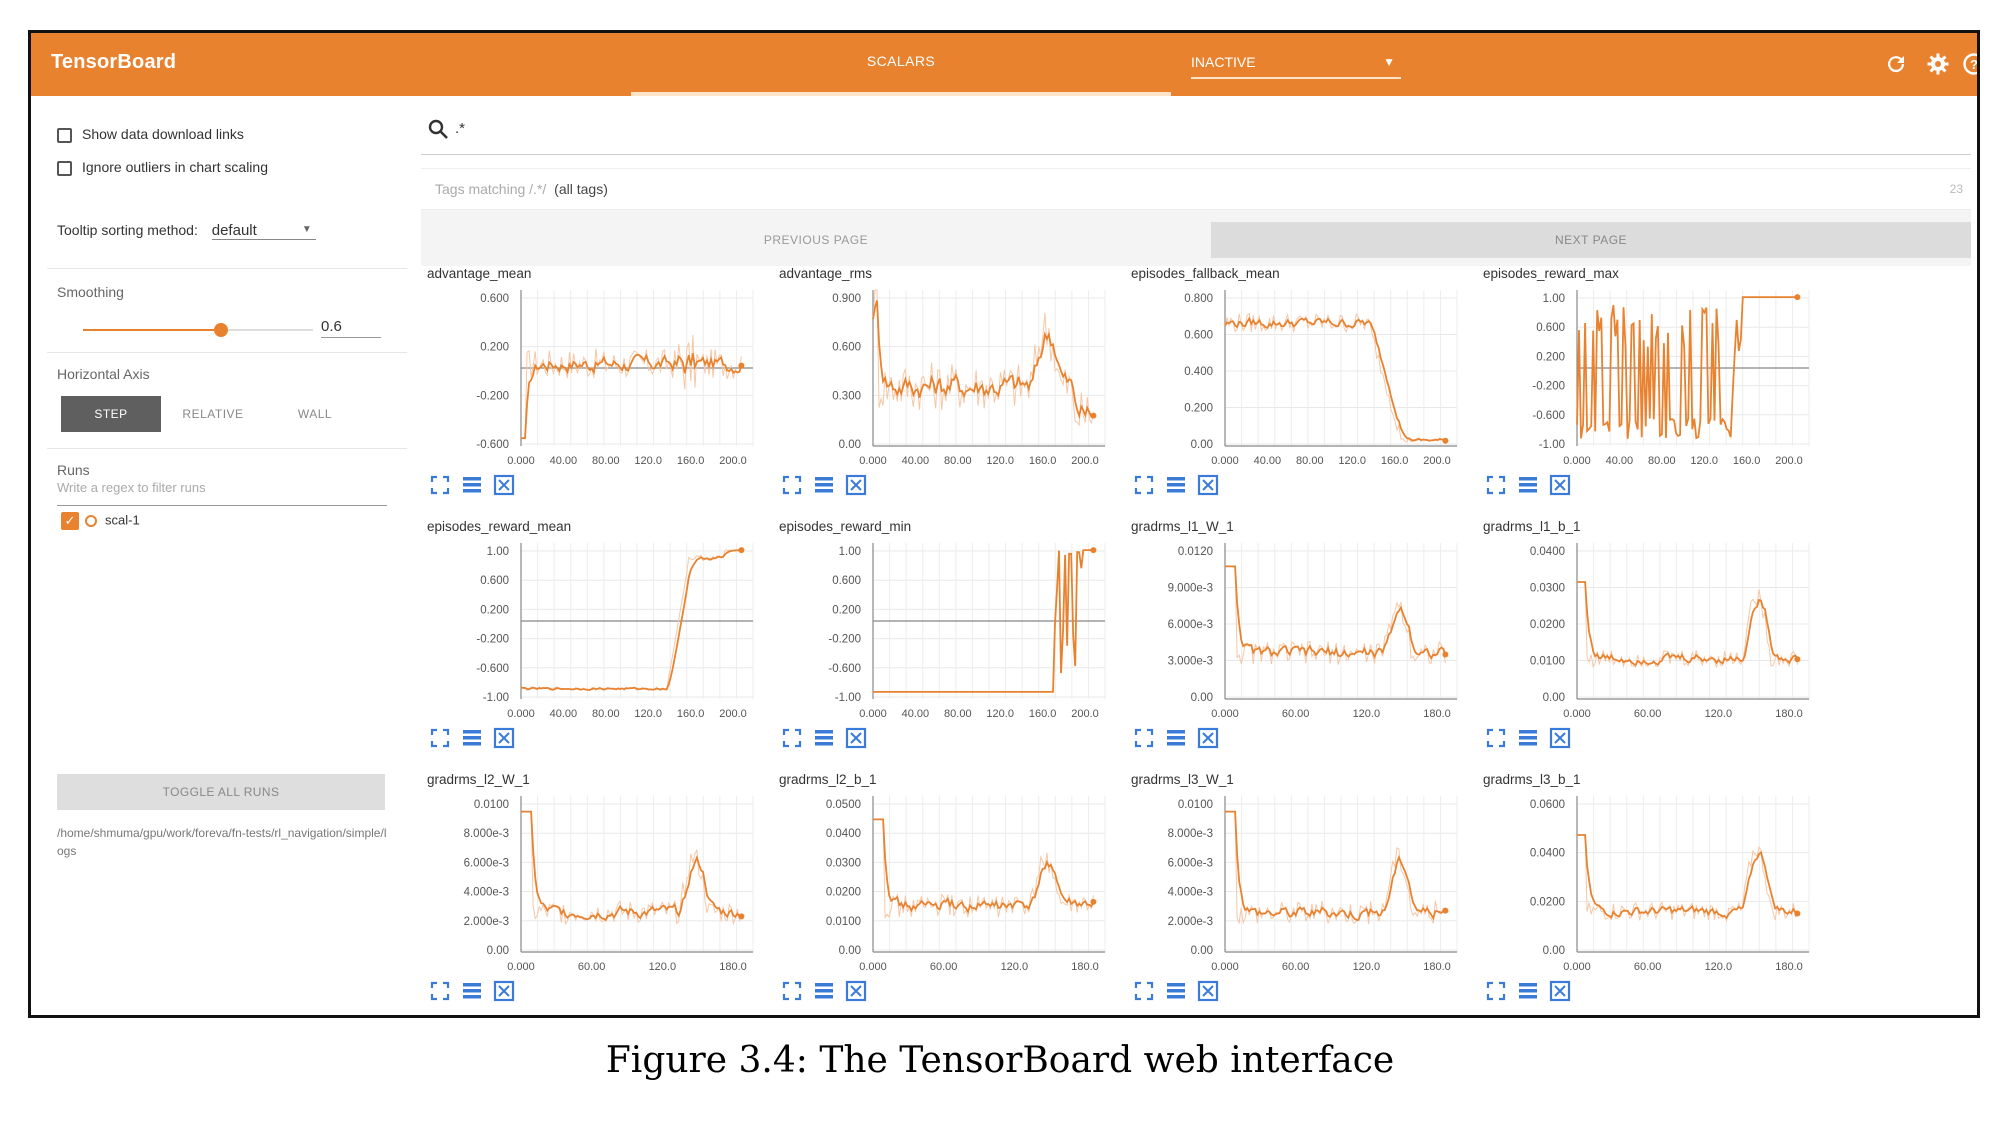 The height and width of the screenshot is (1128, 2000). What do you see at coordinates (1591, 240) in the screenshot?
I see `next-page-button: NEXT PAGE` at bounding box center [1591, 240].